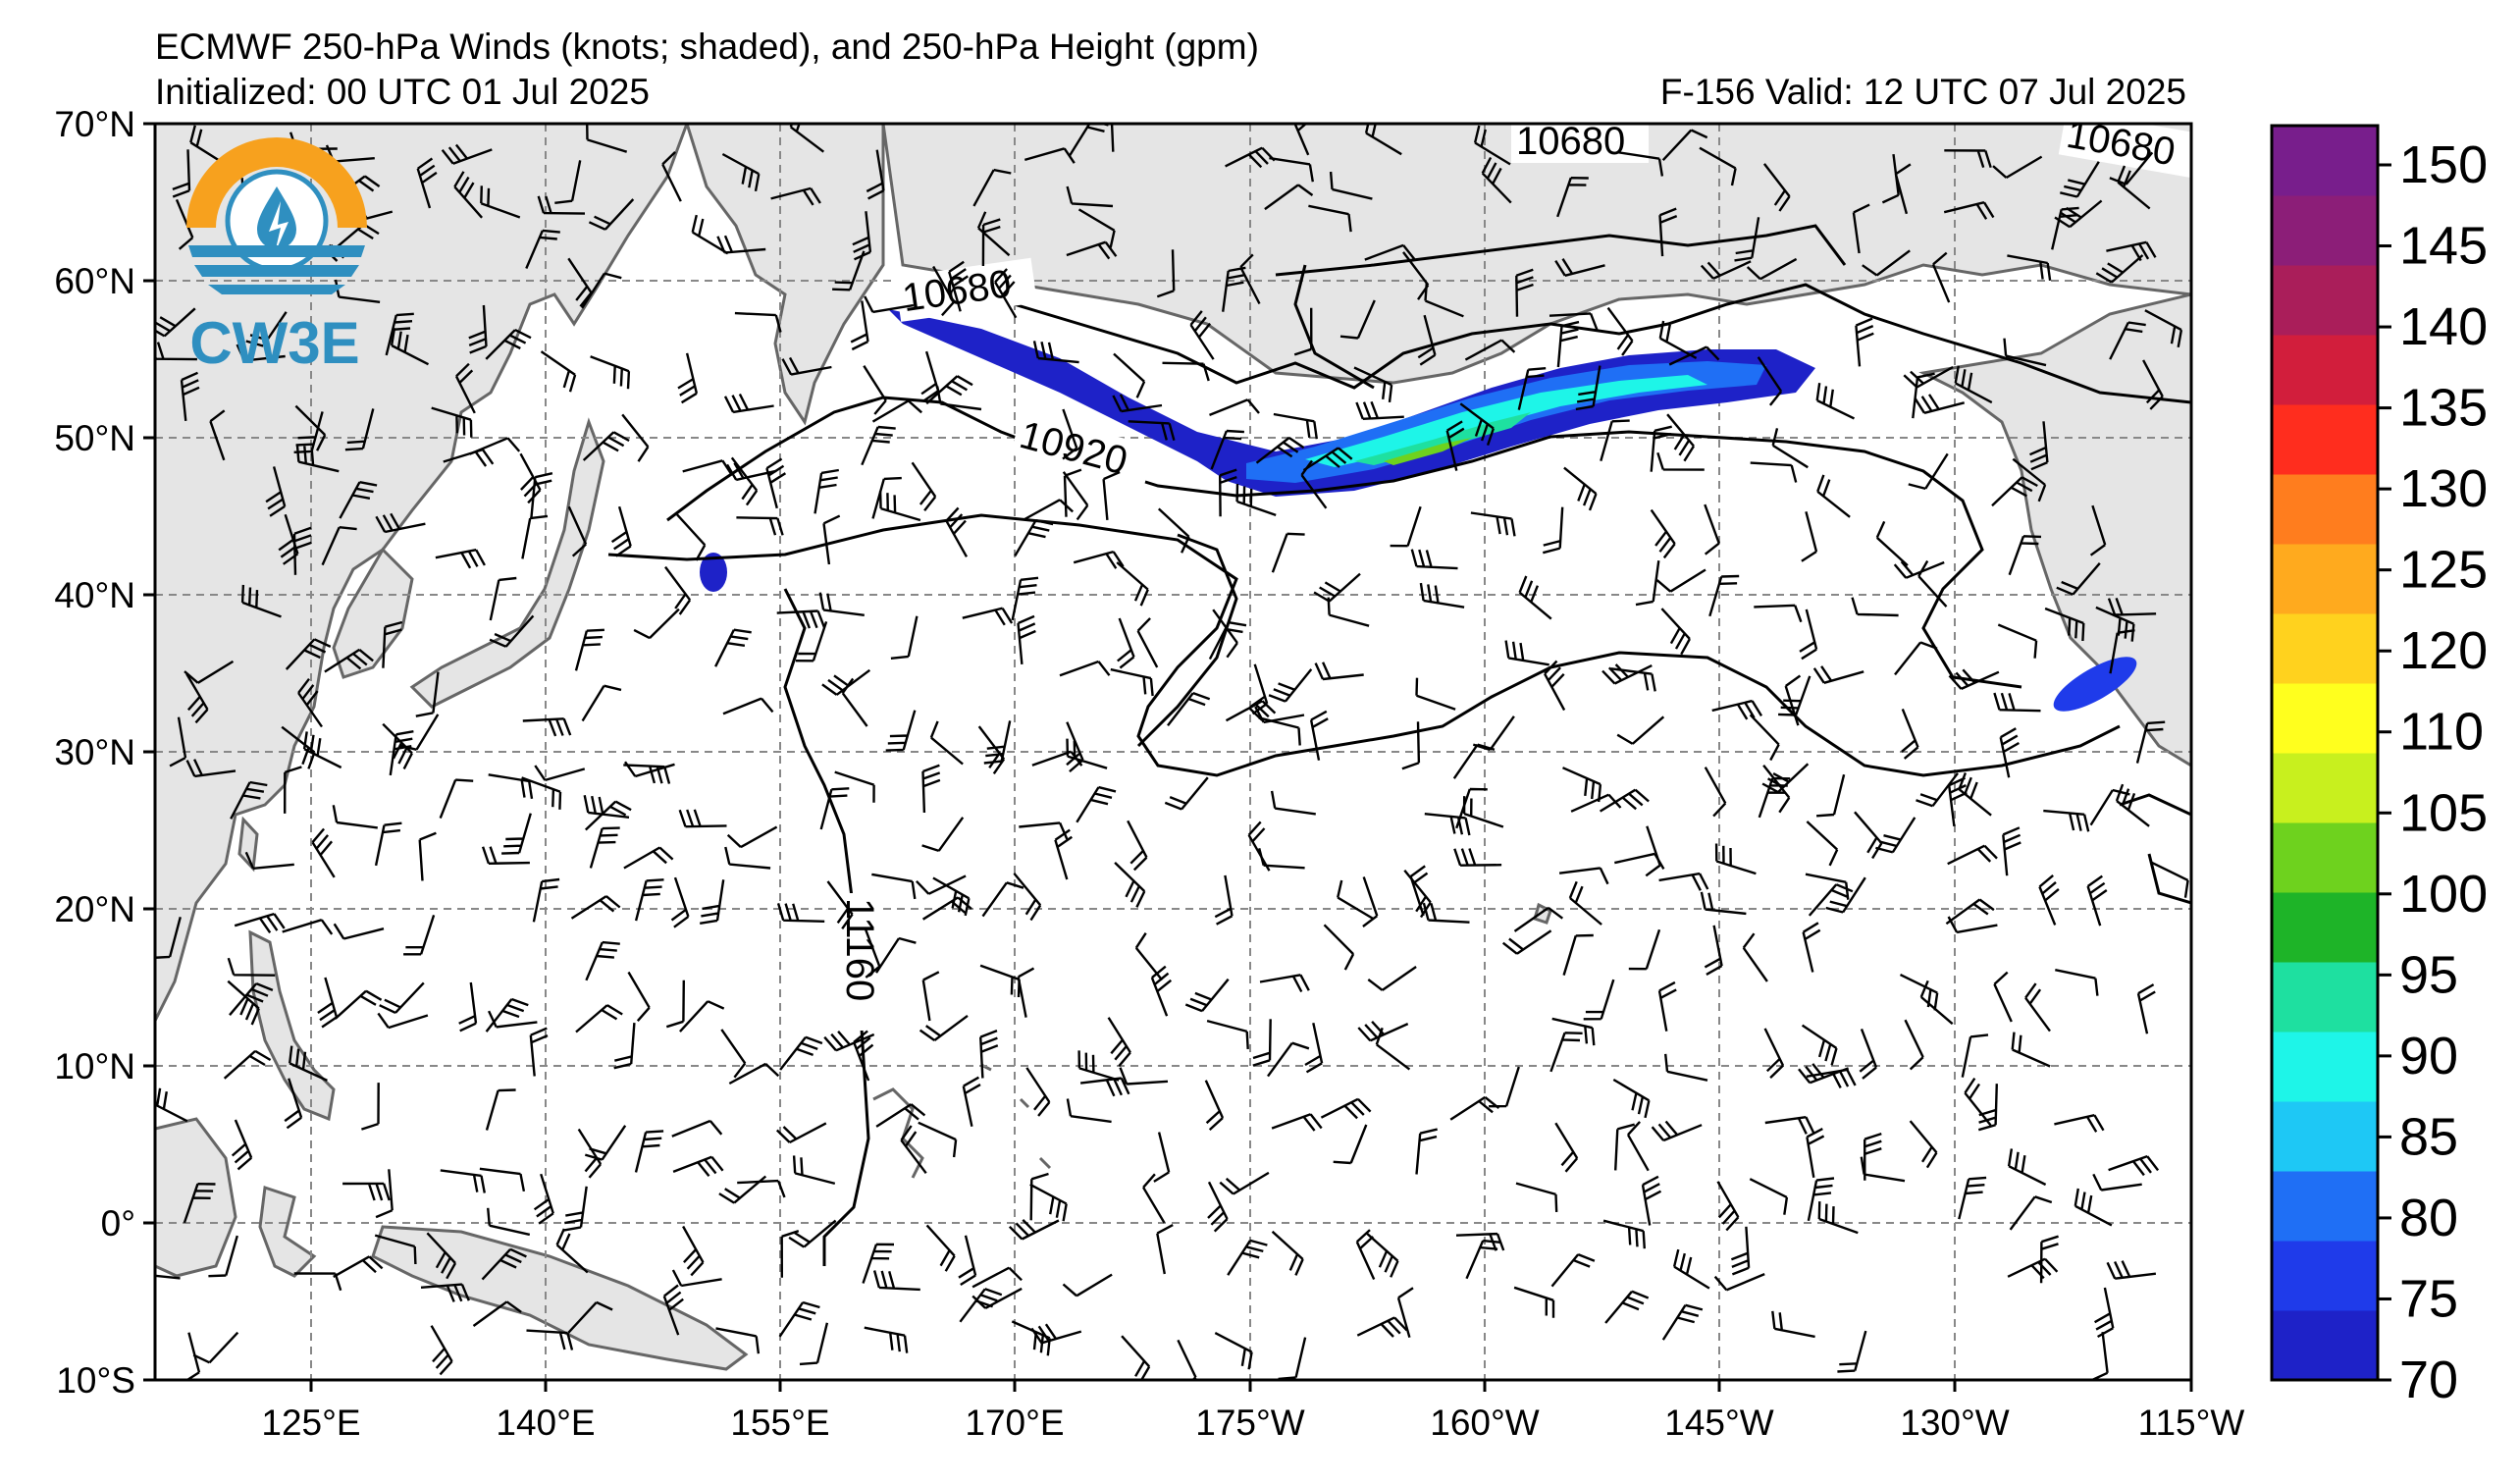 The width and height of the screenshot is (2520, 1483). Describe the element at coordinates (2441, 733) in the screenshot. I see `colorbar-tick-label: 110` at that location.